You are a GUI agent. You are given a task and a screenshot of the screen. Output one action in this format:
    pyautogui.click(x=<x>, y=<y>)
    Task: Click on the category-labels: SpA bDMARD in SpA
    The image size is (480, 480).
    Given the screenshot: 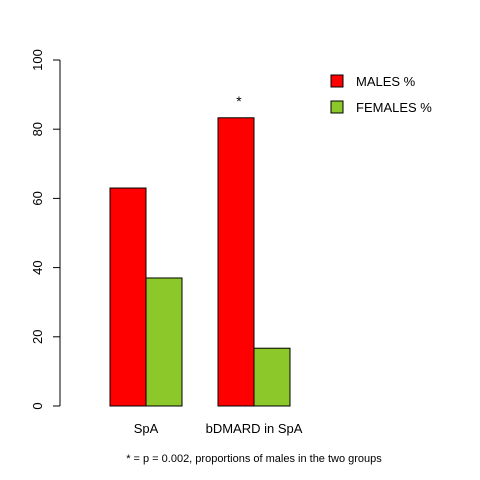 What is the action you would take?
    pyautogui.click(x=218, y=428)
    